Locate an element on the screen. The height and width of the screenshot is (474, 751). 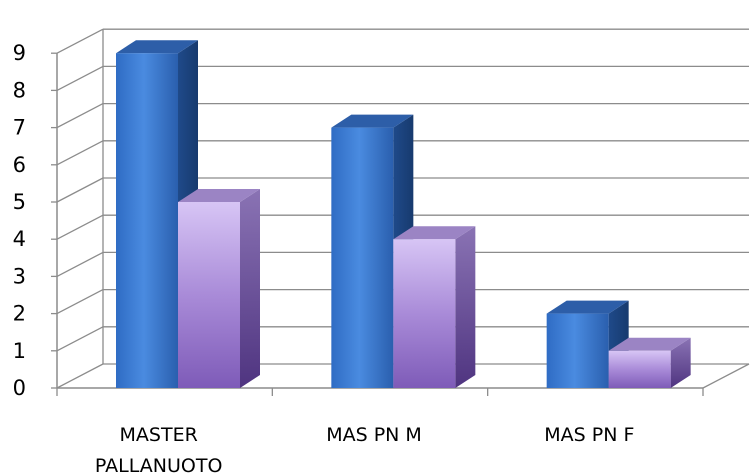
y-tick-label: 0 is located at coordinates (19, 388).